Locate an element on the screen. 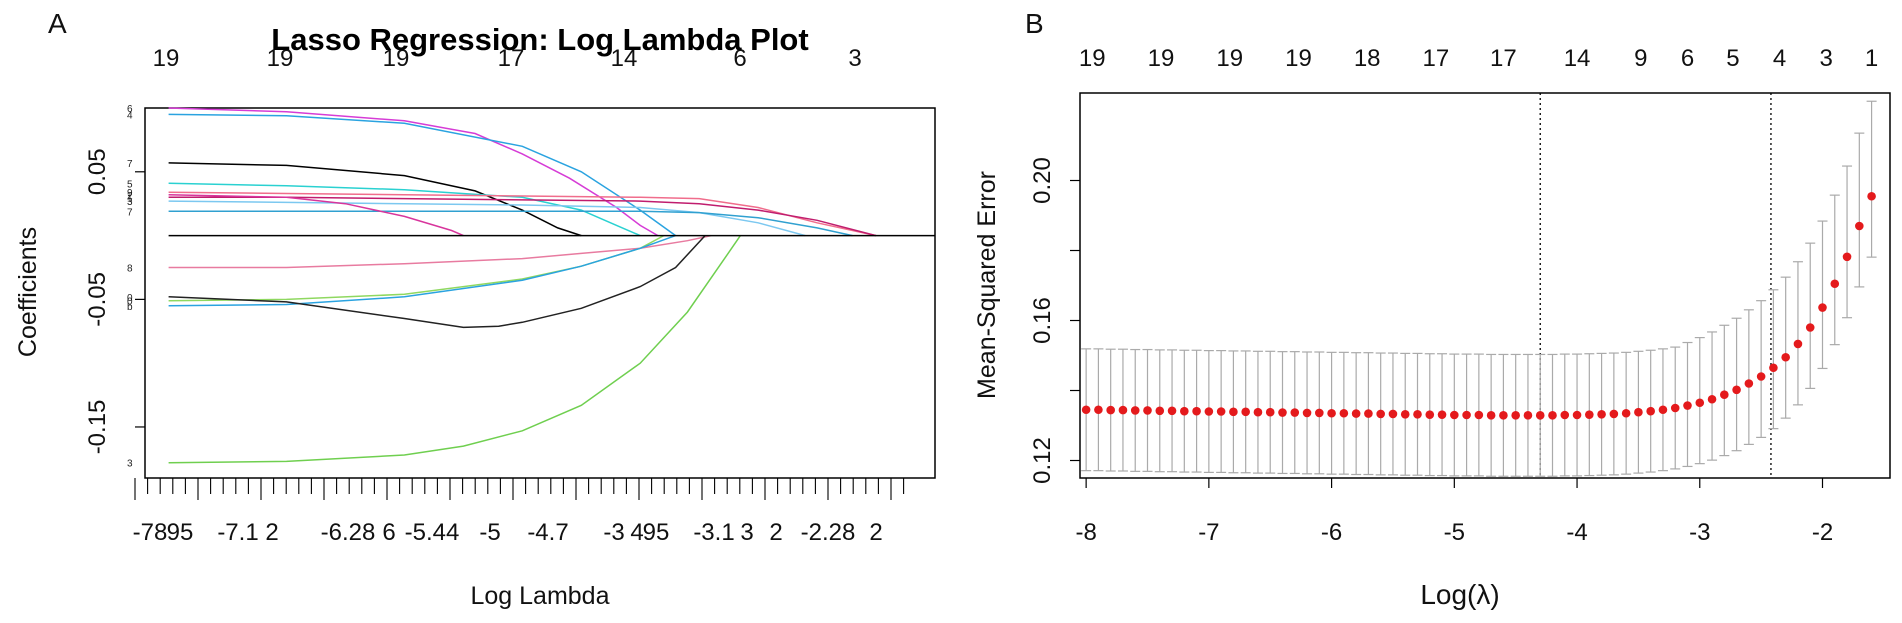 This screenshot has width=1902, height=623. coef-path-label-0: 6 is located at coordinates (130, 109).